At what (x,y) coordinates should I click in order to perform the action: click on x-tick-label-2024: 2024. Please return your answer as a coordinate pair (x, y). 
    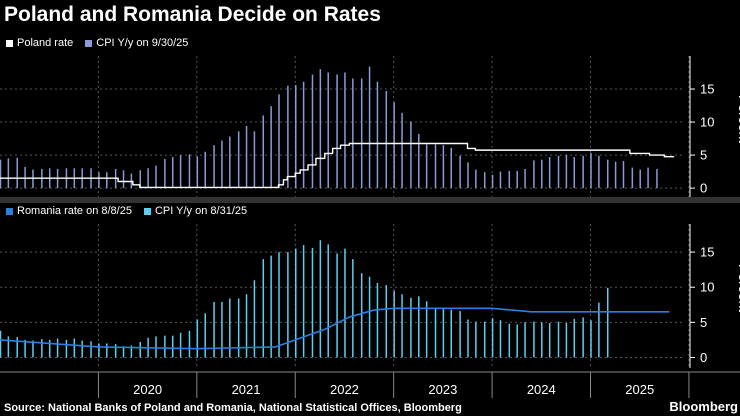
    Looking at the image, I should click on (541, 389).